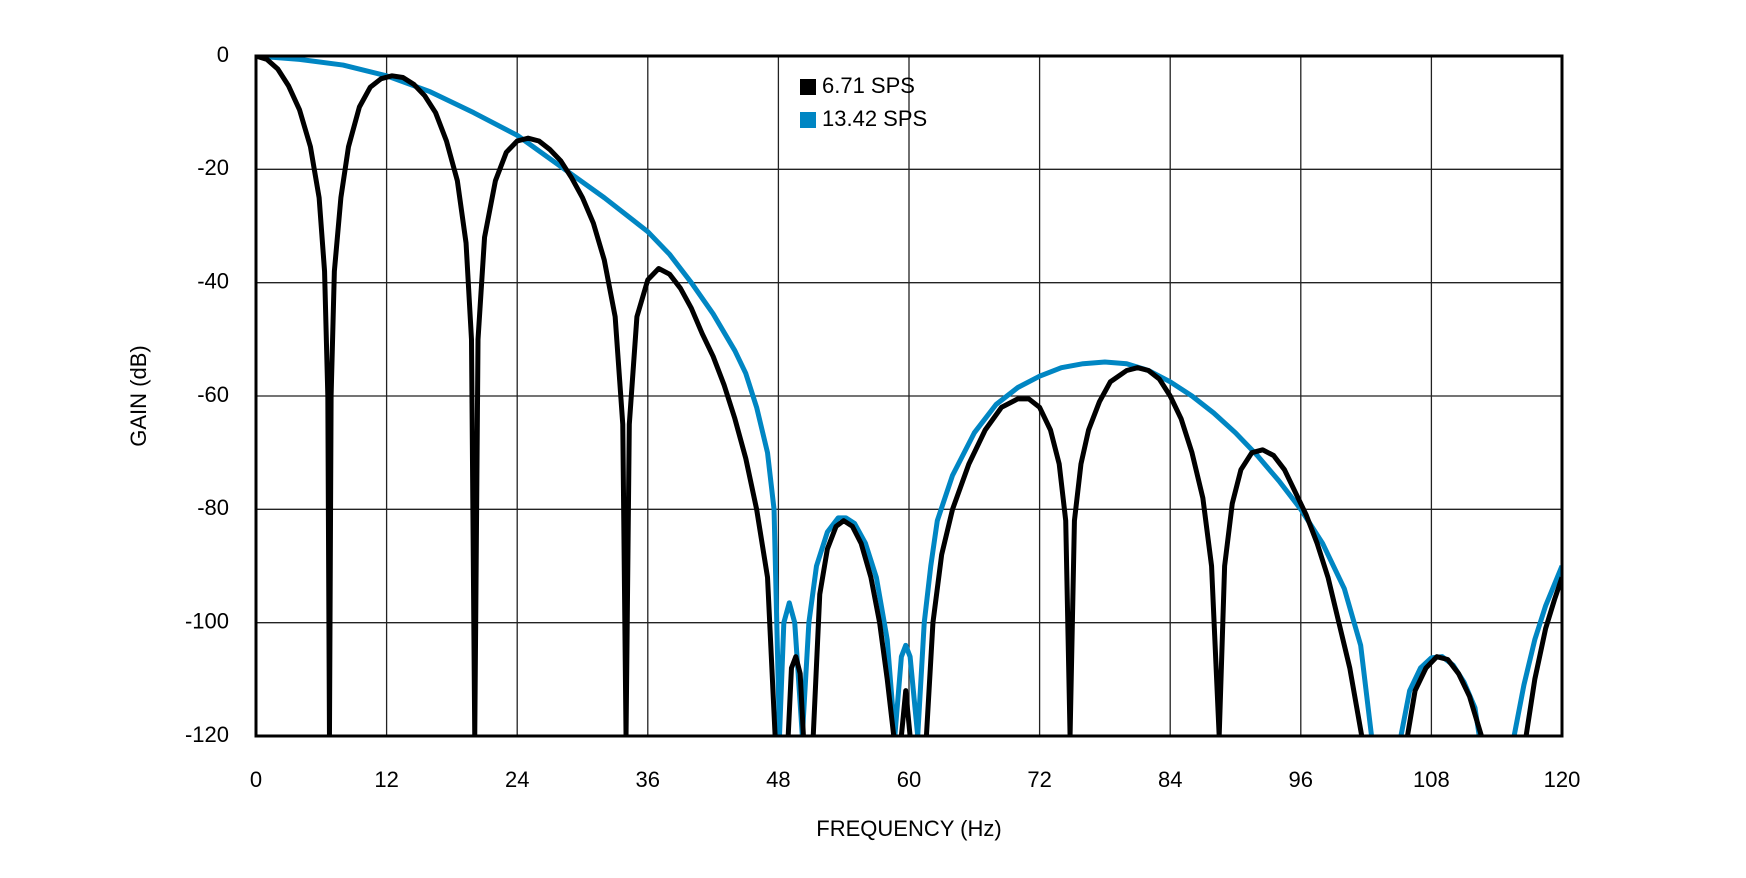  What do you see at coordinates (648, 779) in the screenshot?
I see `x-tick-label: 36` at bounding box center [648, 779].